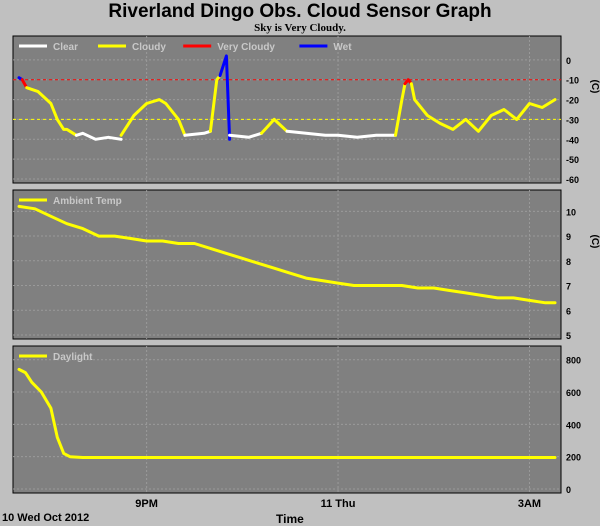 Image resolution: width=600 pixels, height=526 pixels. What do you see at coordinates (568, 237) in the screenshot?
I see `y-tick-label: 9` at bounding box center [568, 237].